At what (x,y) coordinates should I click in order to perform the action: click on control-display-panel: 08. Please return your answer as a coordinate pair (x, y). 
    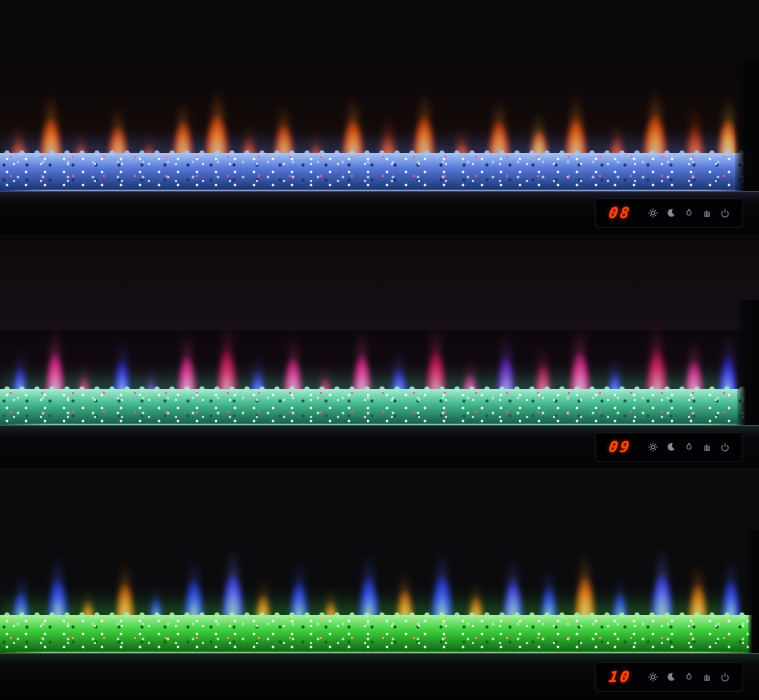
    Looking at the image, I should click on (669, 212).